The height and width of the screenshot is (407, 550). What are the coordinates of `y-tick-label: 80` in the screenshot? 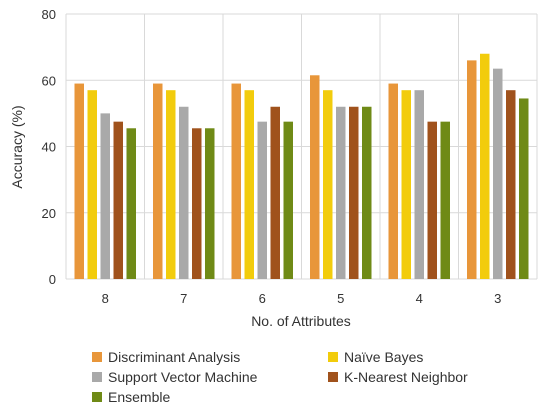 It's located at (49, 14).